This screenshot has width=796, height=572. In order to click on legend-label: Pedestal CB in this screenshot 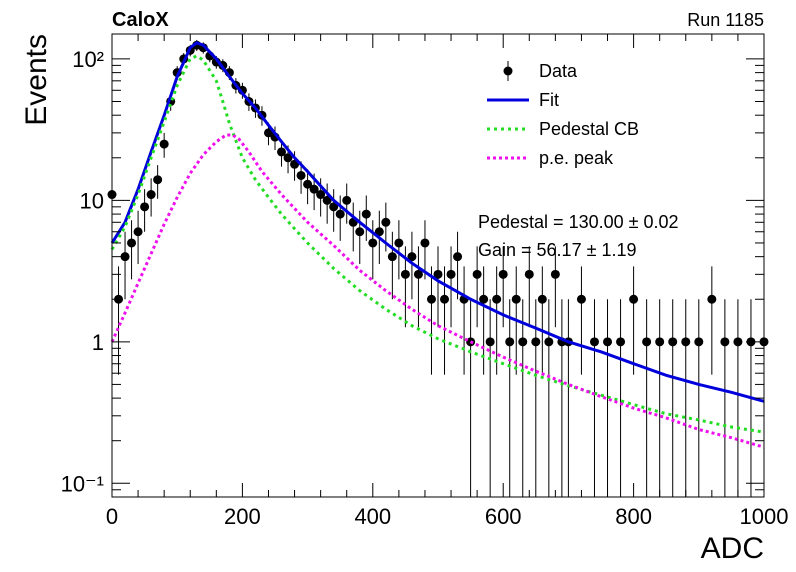, I will do `click(589, 129)`.